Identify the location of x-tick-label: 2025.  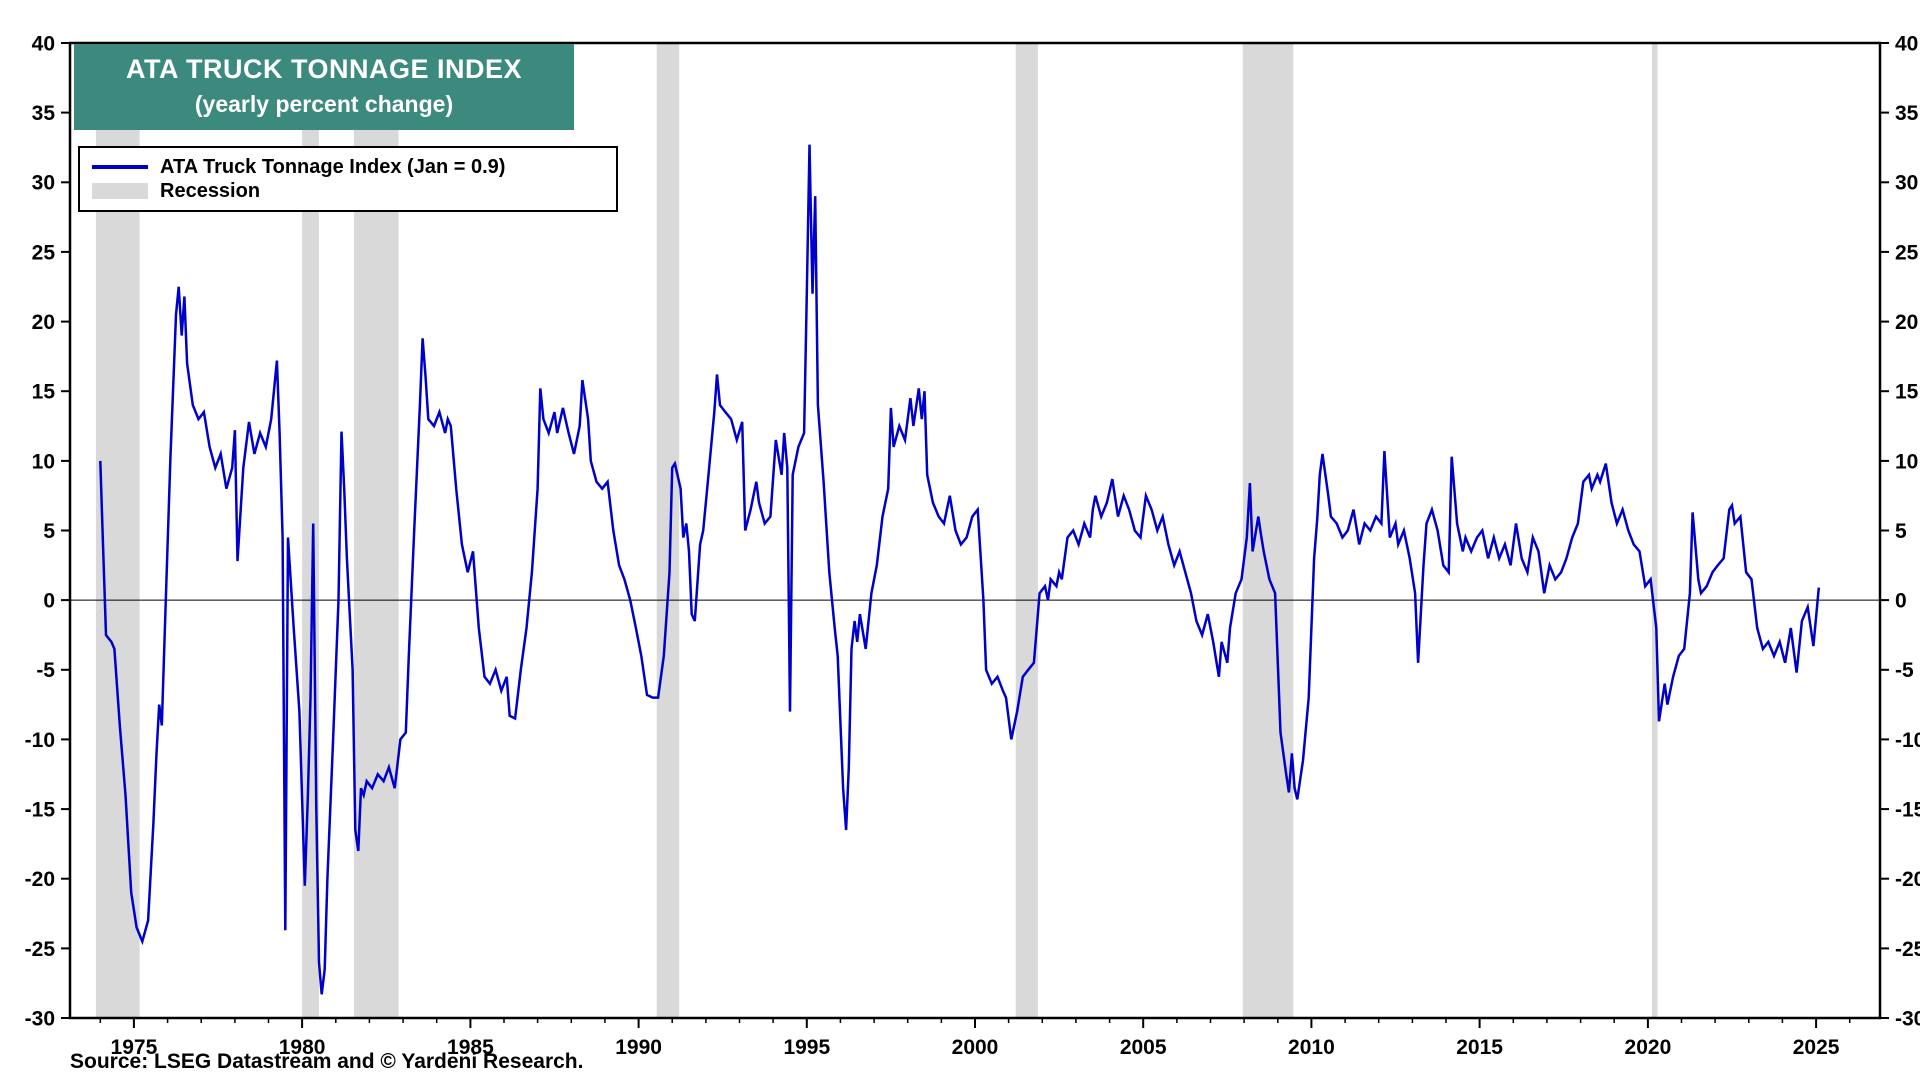
(1816, 1047).